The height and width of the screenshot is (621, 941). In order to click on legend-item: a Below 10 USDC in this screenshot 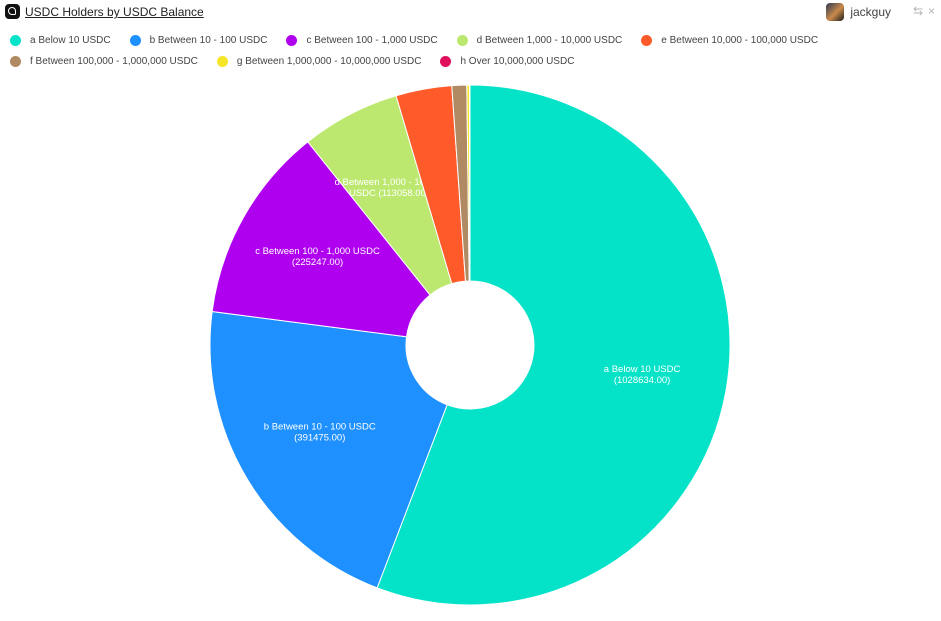, I will do `click(60, 40)`.